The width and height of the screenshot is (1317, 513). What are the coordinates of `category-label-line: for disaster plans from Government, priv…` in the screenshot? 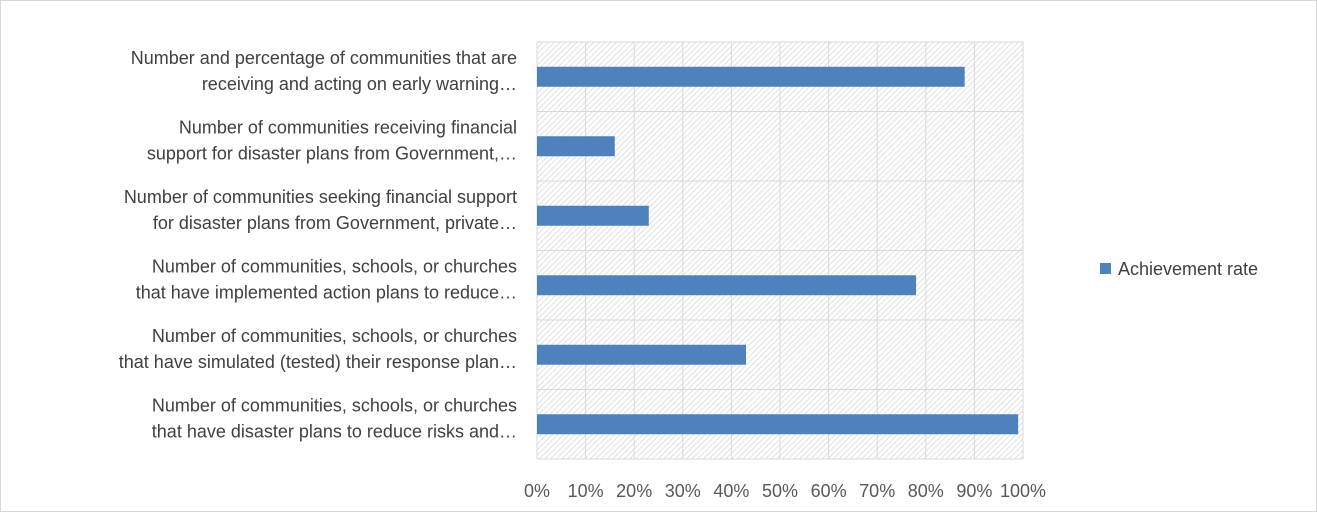 It's located at (335, 223).